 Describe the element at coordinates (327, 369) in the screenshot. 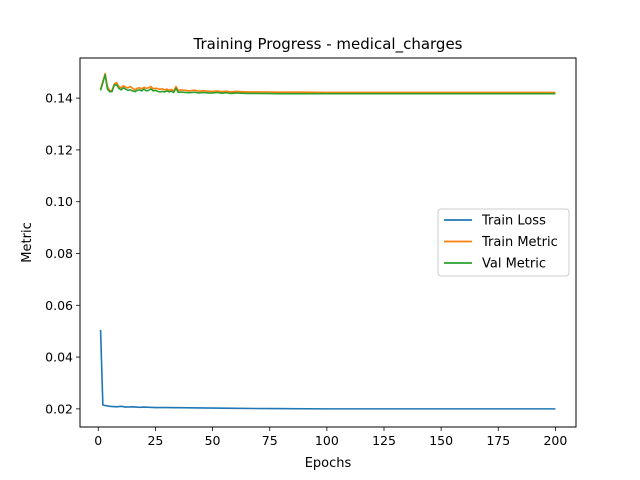

I see `series-line-train-loss` at that location.